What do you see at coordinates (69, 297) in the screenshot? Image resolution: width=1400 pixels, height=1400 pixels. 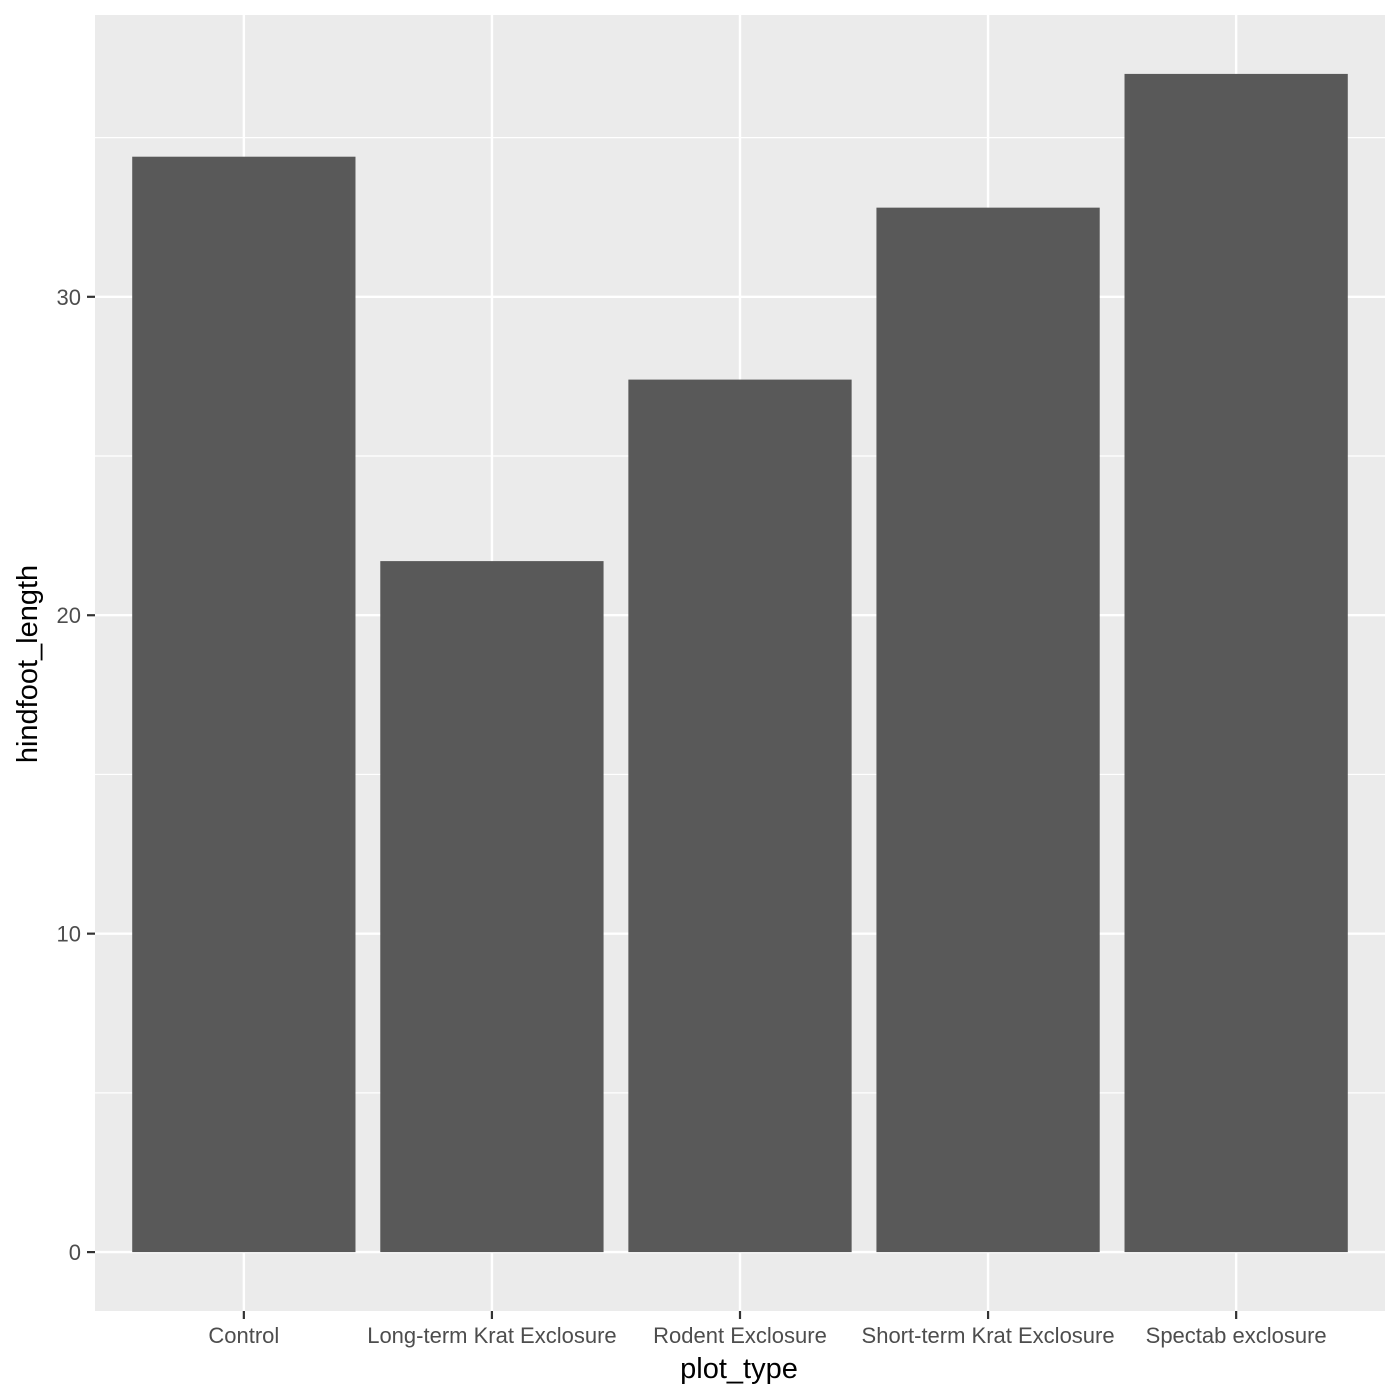 I see `y-tick-label: 30` at bounding box center [69, 297].